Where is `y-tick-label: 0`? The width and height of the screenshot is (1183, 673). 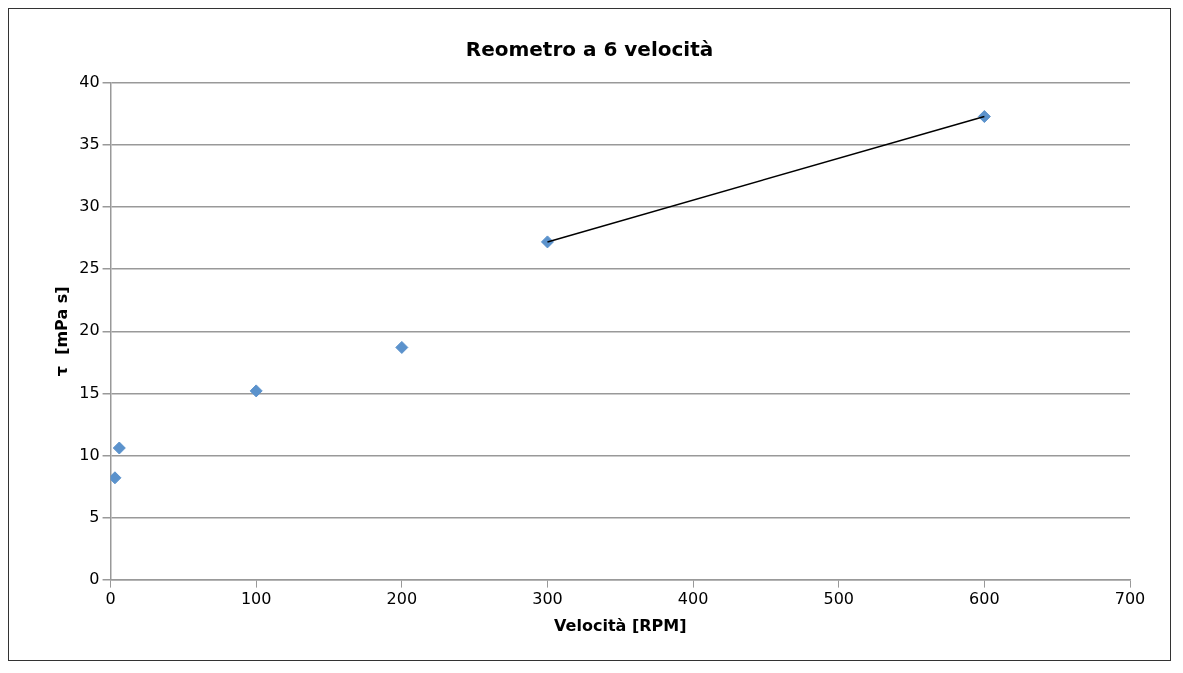
y-tick-label: 0 is located at coordinates (94, 578).